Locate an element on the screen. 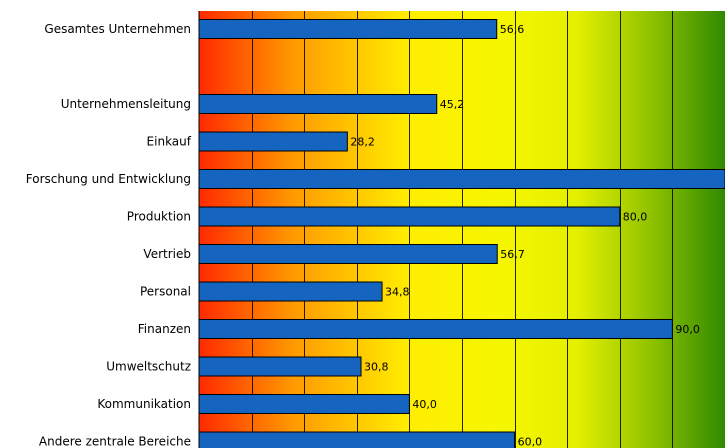 The image size is (725, 448). value-label: 56,7 is located at coordinates (512, 254).